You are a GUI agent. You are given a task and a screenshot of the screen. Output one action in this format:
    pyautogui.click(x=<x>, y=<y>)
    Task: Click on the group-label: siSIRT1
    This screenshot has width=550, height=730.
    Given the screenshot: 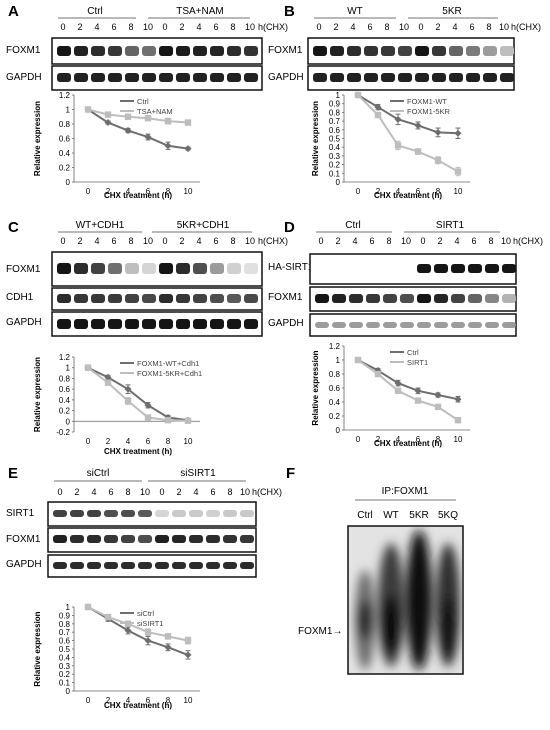 What is the action you would take?
    pyautogui.click(x=198, y=473)
    